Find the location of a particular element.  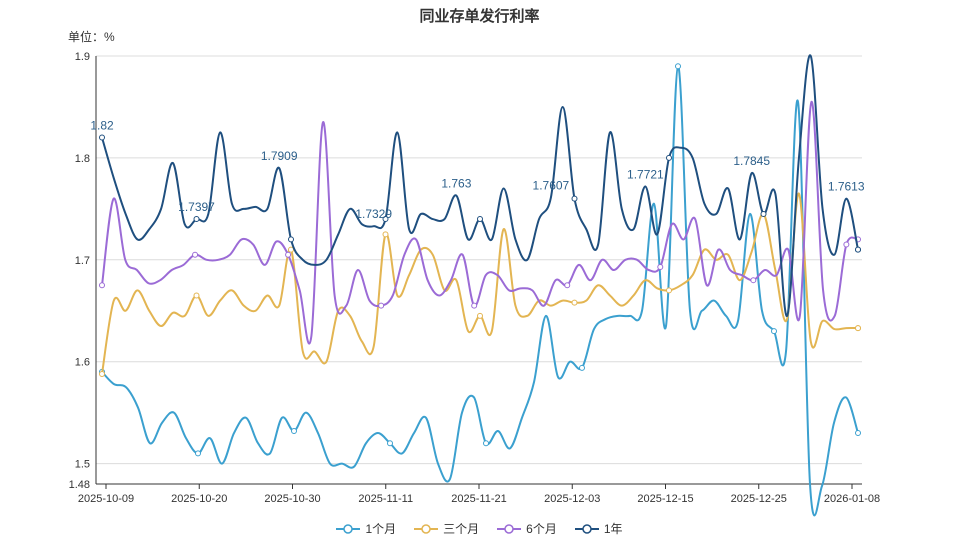

x-tick-label: 2025-11-21 is located at coordinates (478, 499).